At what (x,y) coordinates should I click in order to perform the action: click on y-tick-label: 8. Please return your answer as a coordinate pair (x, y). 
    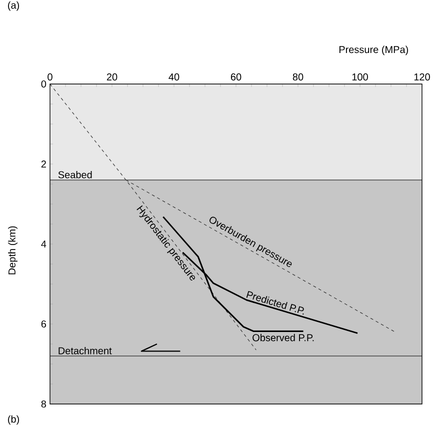
    Looking at the image, I should click on (43, 404).